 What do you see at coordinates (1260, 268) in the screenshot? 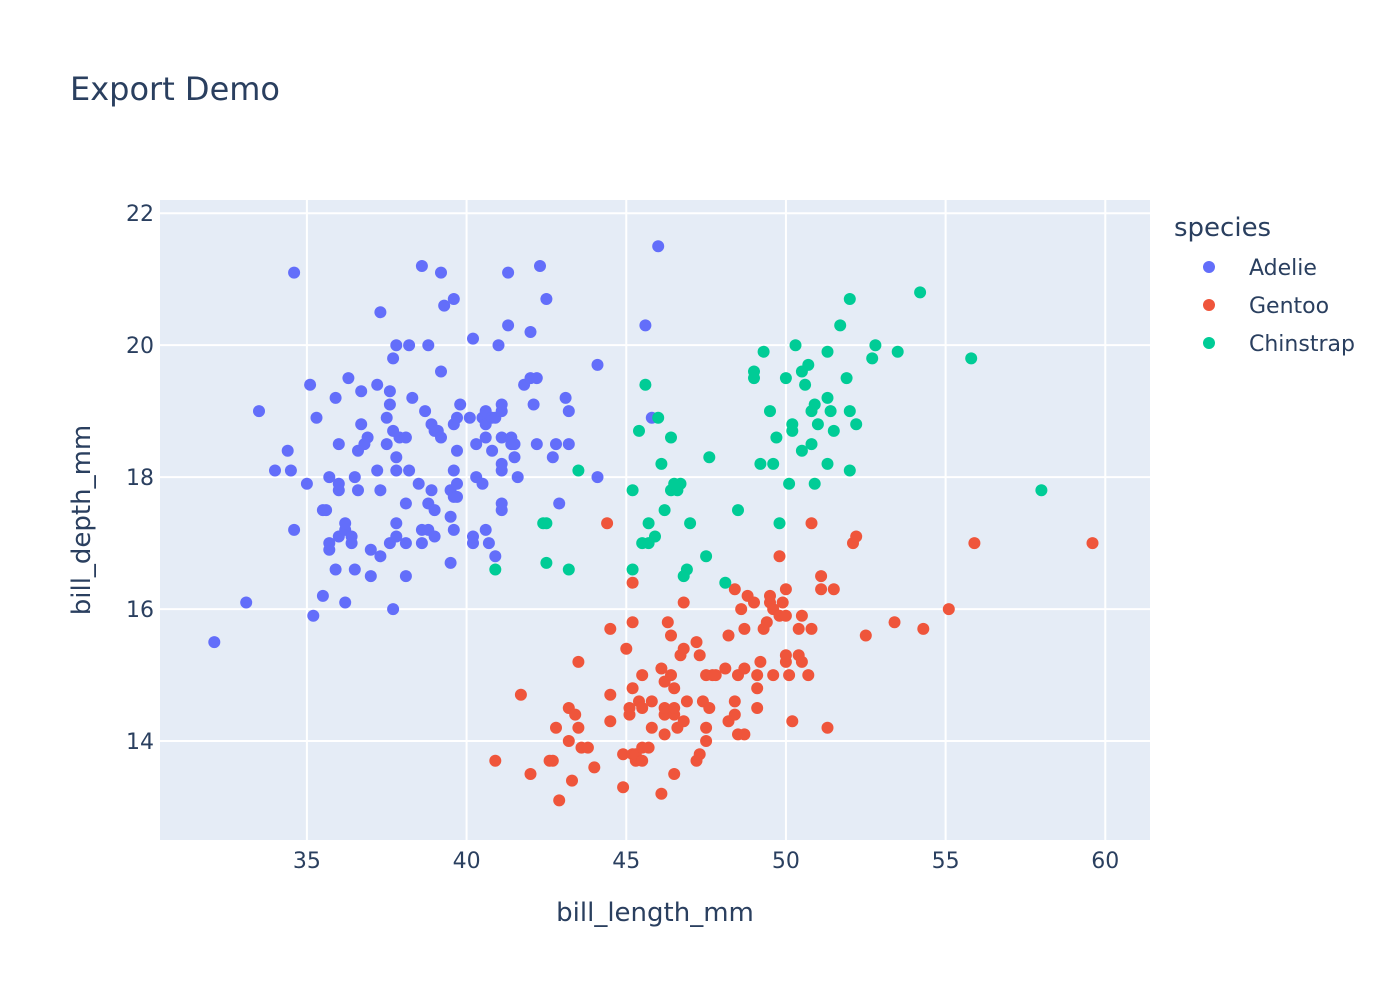
I see `legend-item-adelie: Adelie` at bounding box center [1260, 268].